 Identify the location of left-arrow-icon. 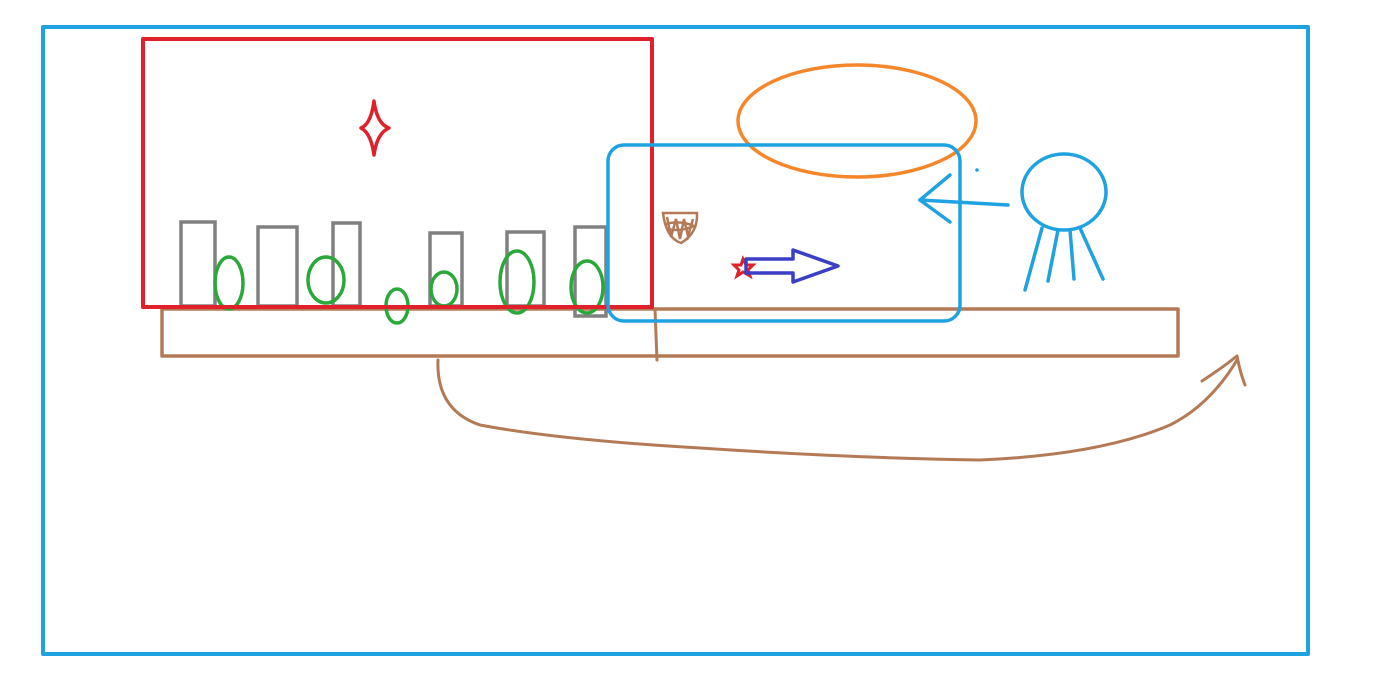
(964, 198).